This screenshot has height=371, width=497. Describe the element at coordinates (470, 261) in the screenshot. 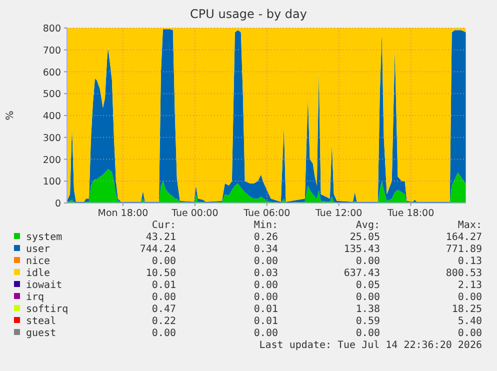

I see `text: 0.13` at that location.